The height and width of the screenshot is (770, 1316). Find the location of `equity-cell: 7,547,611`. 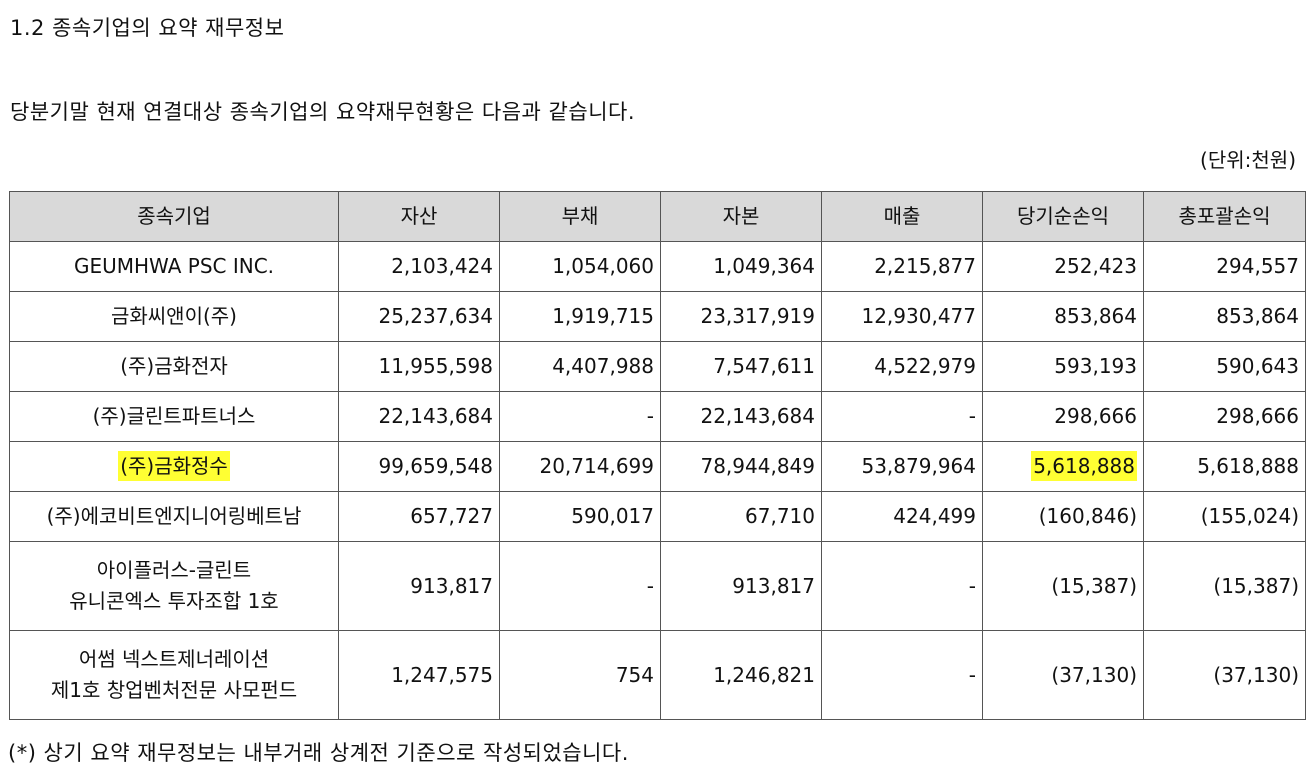

equity-cell: 7,547,611 is located at coordinates (741, 366).